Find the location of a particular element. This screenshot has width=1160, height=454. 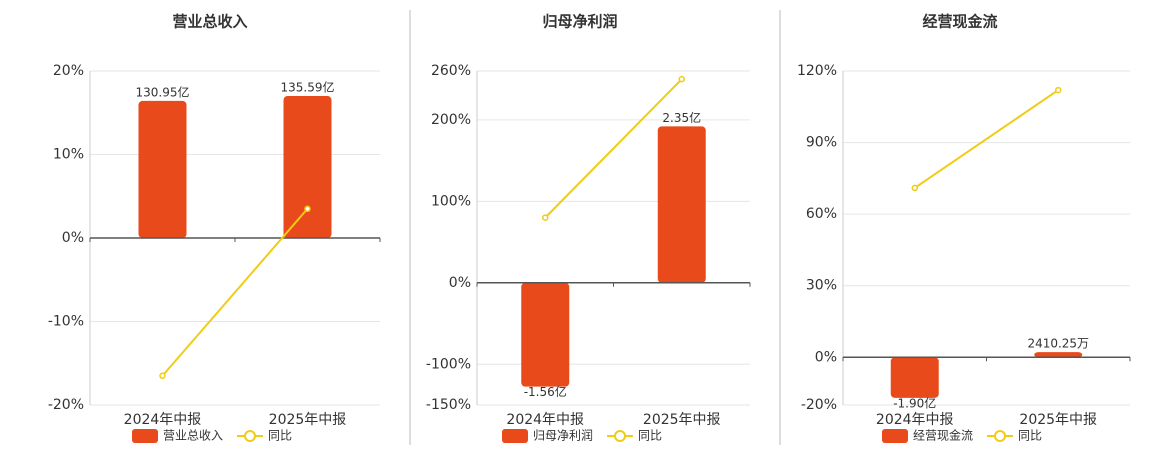

y-tick-label: 10% is located at coordinates (68, 155).